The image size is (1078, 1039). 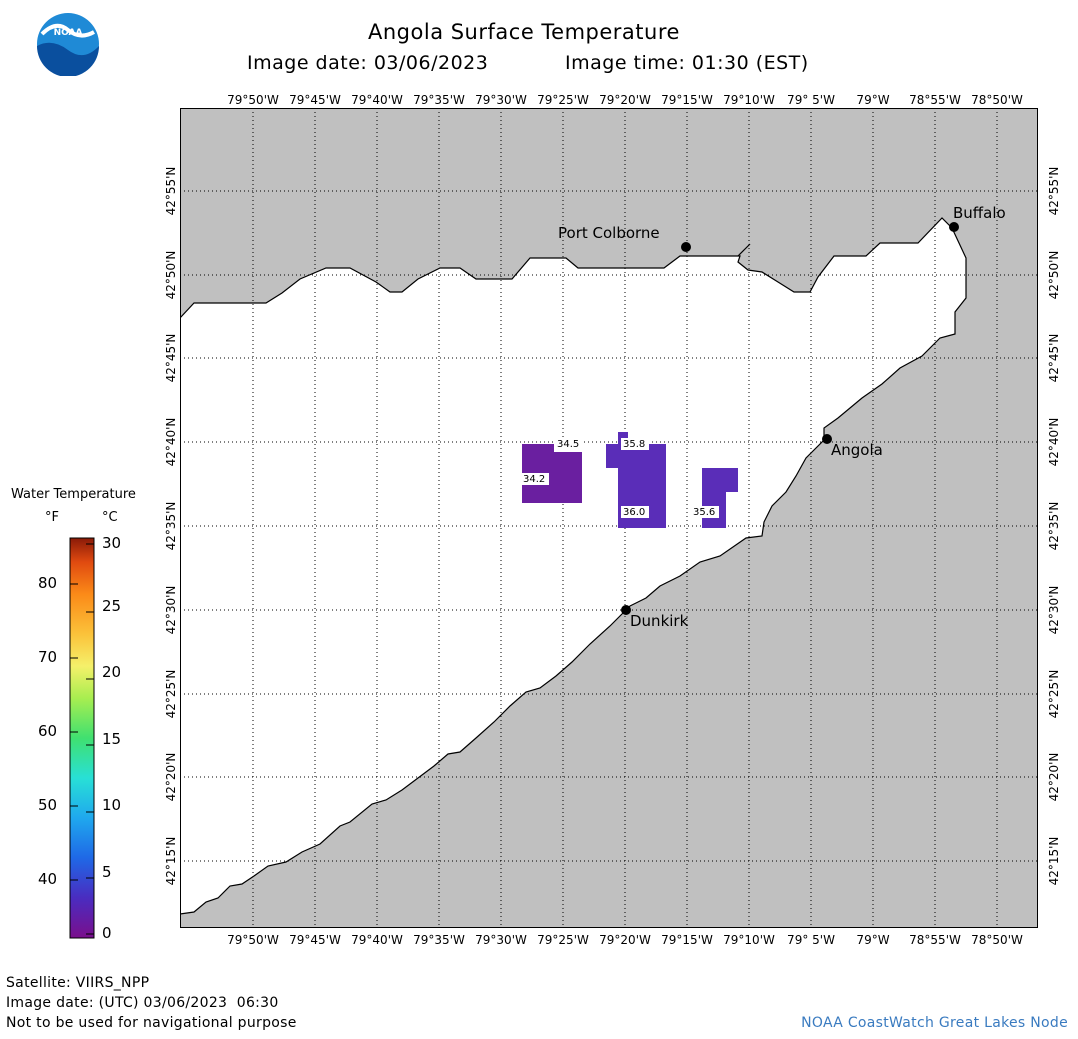 What do you see at coordinates (934, 1023) in the screenshot?
I see `footer-credit: NOAA CoastWatch Great Lakes Node` at bounding box center [934, 1023].